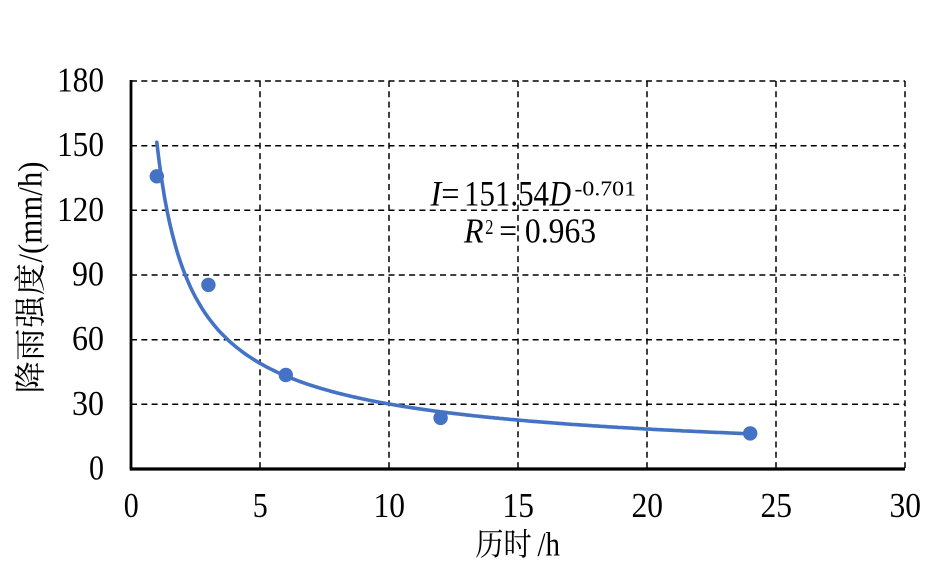  What do you see at coordinates (473, 231) in the screenshot?
I see `svg-text: R` at bounding box center [473, 231].